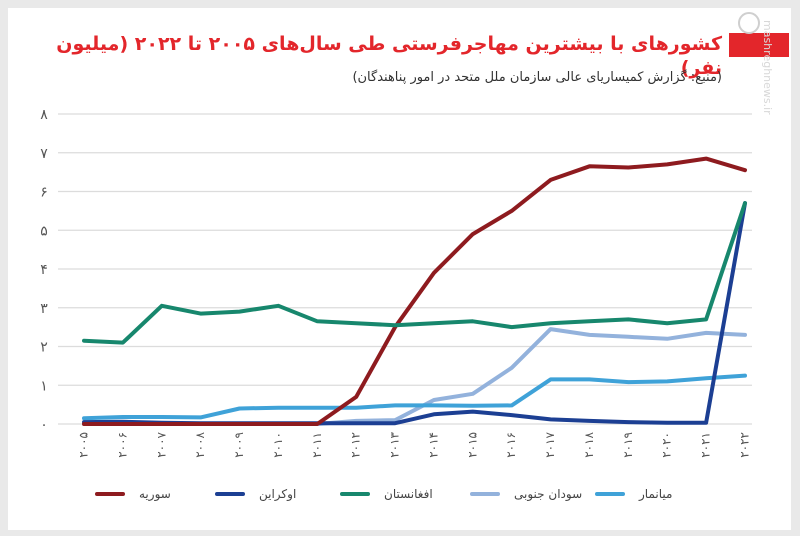 This screenshot has height=536, width=800. I want to click on x-tick-label: ۲۰۰۵, so click(84, 445).